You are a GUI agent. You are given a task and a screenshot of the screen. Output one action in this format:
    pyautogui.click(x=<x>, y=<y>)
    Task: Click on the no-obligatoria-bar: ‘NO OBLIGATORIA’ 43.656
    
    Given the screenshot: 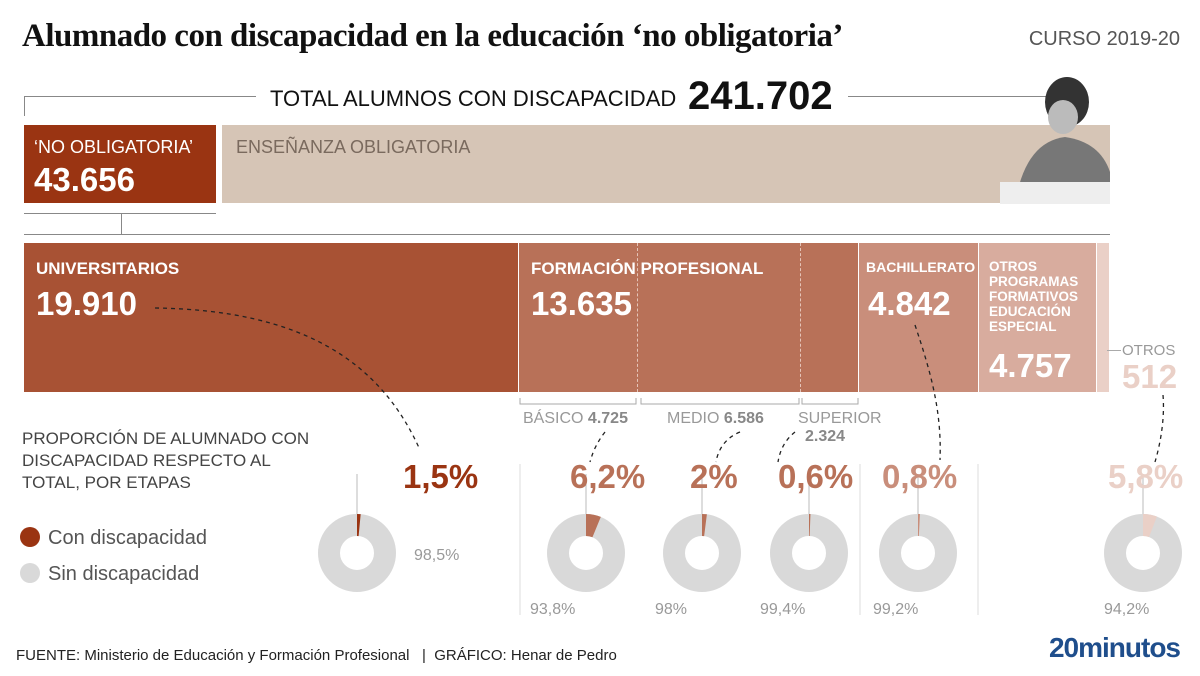 What is the action you would take?
    pyautogui.click(x=120, y=164)
    